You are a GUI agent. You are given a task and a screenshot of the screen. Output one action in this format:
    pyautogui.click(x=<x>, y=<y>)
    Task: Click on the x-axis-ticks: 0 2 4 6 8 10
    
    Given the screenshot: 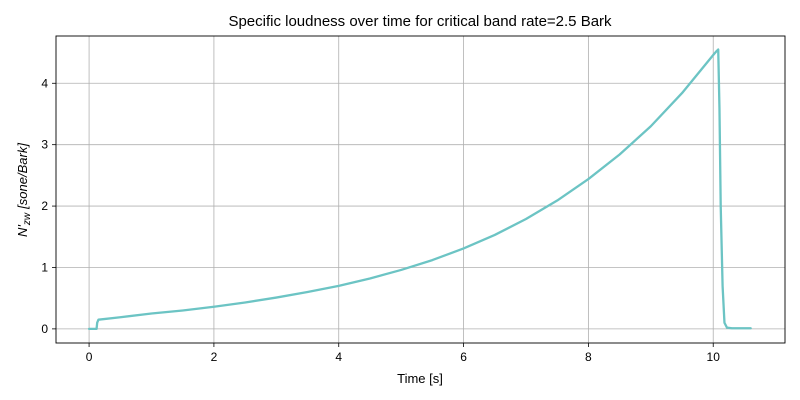 What is the action you would take?
    pyautogui.click(x=403, y=353)
    